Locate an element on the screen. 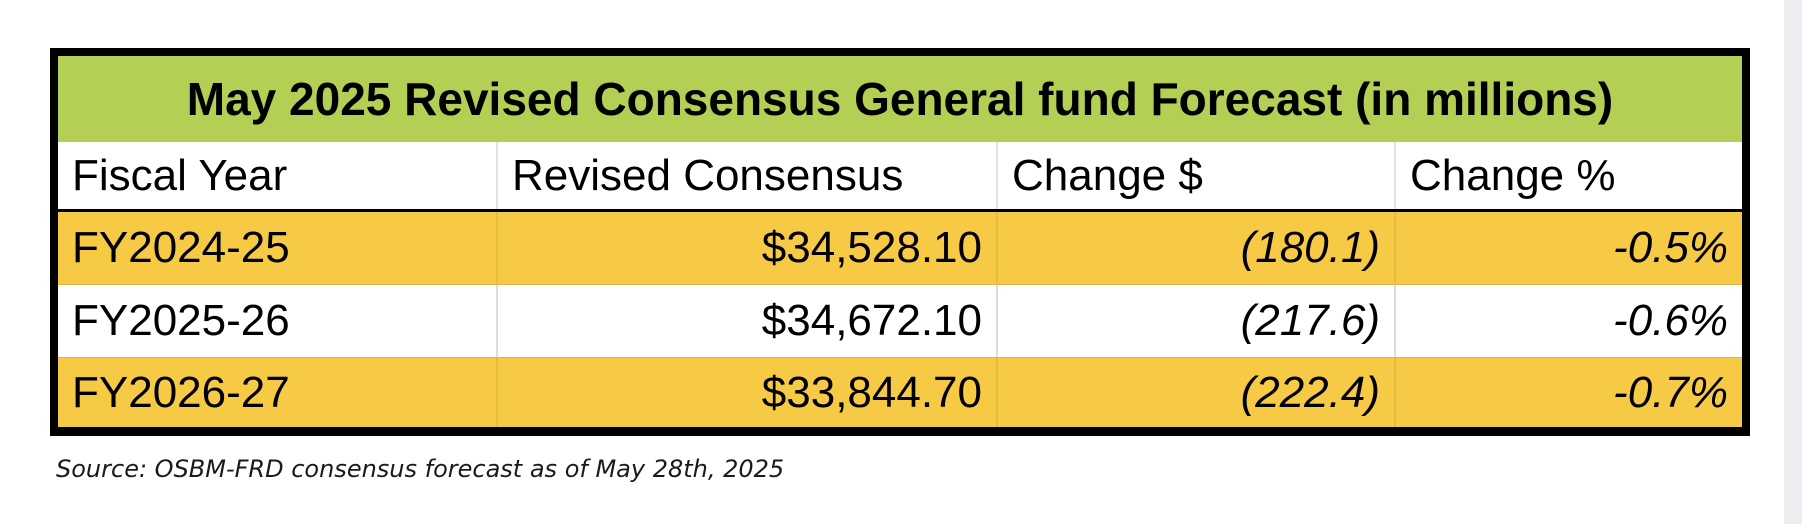 The height and width of the screenshot is (524, 1802). fiscal-year-cell: FY2025-26 is located at coordinates (278, 321).